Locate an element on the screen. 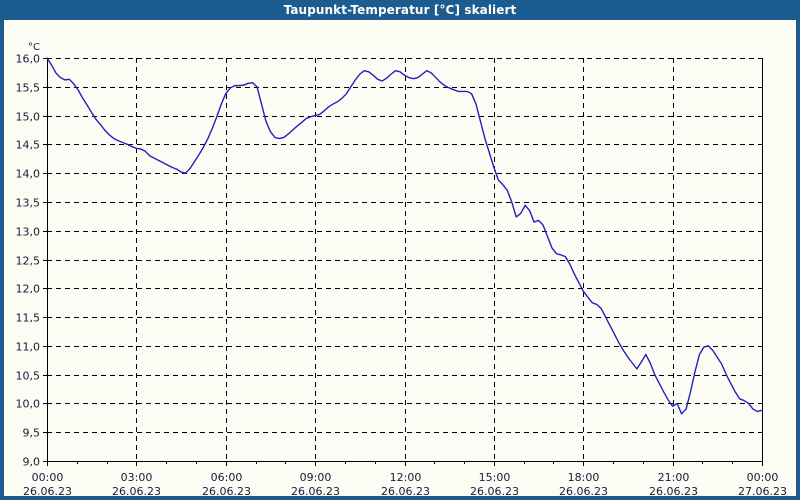 This screenshot has width=800, height=500. window-title-bar: Taupunkt-Temperatur [°C] skaliert is located at coordinates (400, 10).